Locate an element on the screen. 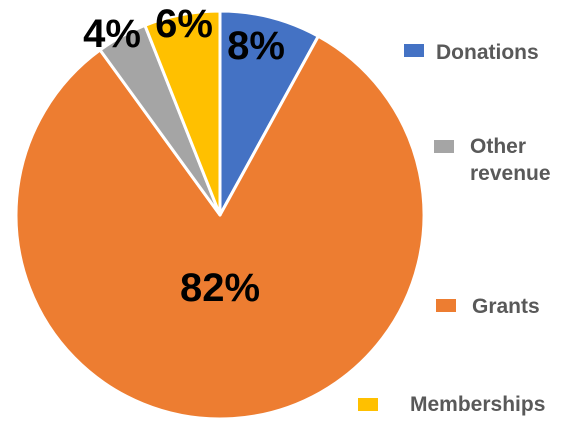 This screenshot has height=421, width=563. legend-label-grants: Grants is located at coordinates (506, 306).